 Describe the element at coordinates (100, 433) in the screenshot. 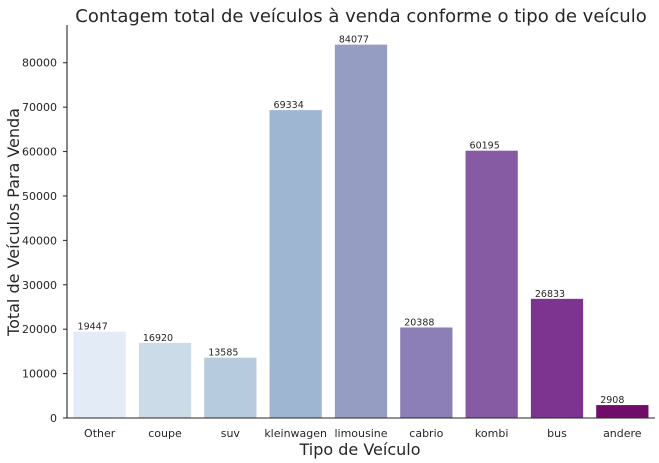

I see `x-tick-label: Other` at that location.